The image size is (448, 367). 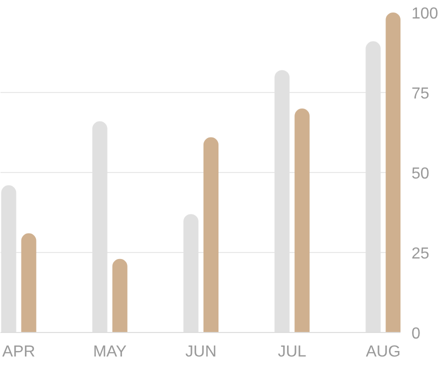 What do you see at coordinates (425, 14) in the screenshot?
I see `y-tick-label: 100` at bounding box center [425, 14].